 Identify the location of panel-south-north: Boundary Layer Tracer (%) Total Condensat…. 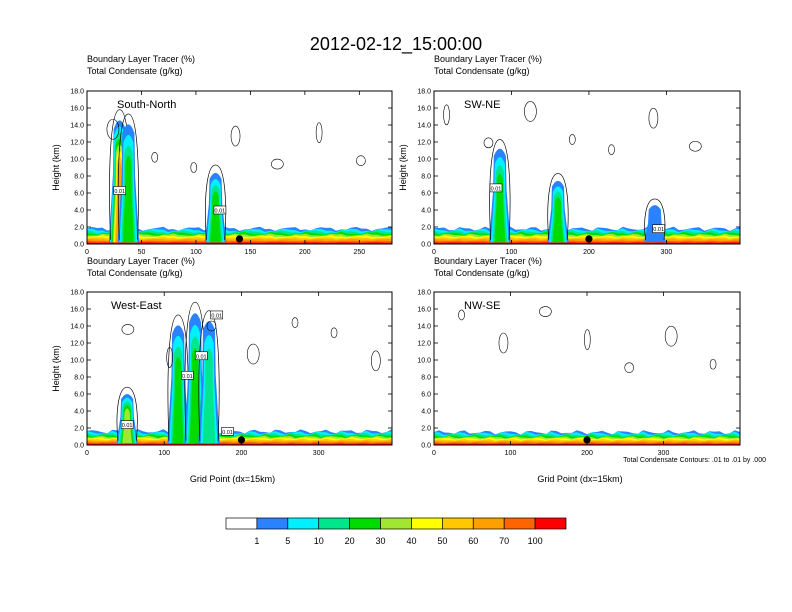
(222, 155).